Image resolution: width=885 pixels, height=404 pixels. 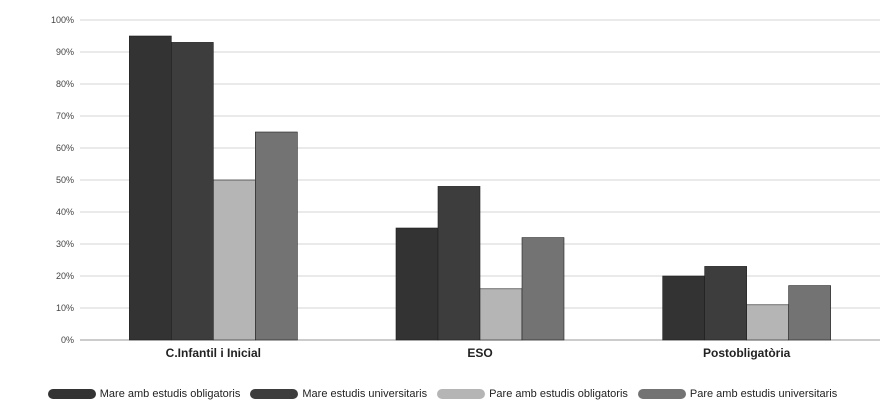 What do you see at coordinates (65, 308) in the screenshot?
I see `y-tick-label: 10%` at bounding box center [65, 308].